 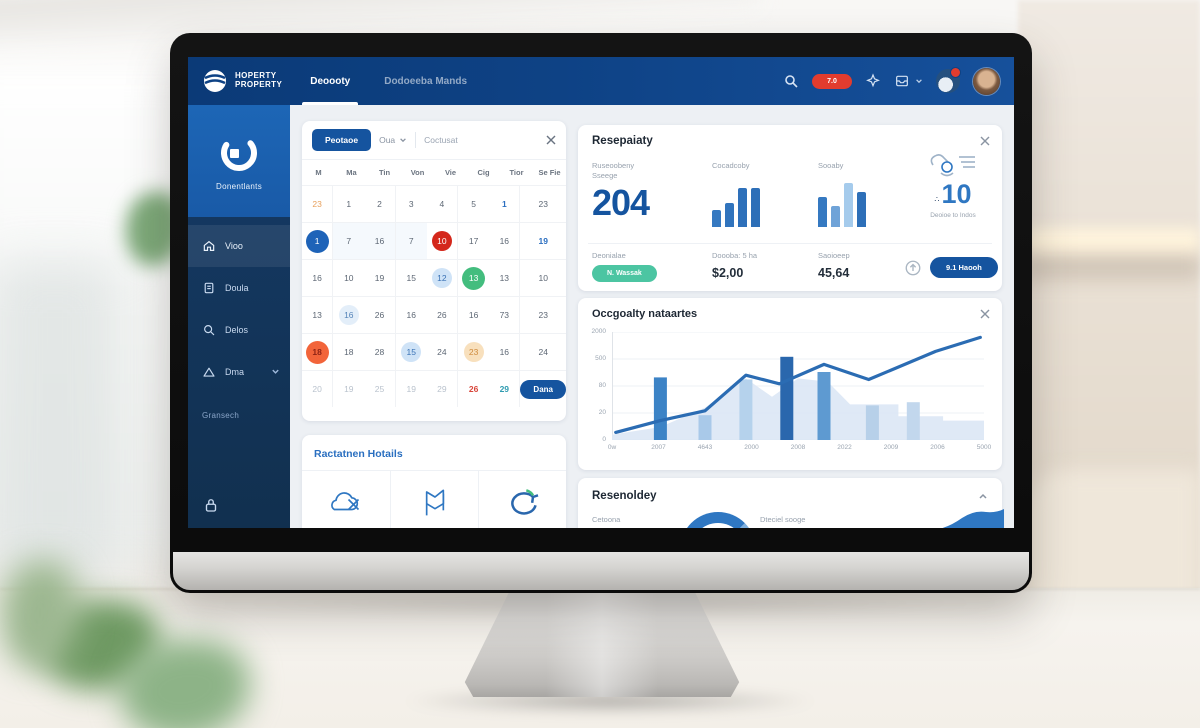 What do you see at coordinates (239, 330) in the screenshot?
I see `sidebar-item-3: Delos` at bounding box center [239, 330].